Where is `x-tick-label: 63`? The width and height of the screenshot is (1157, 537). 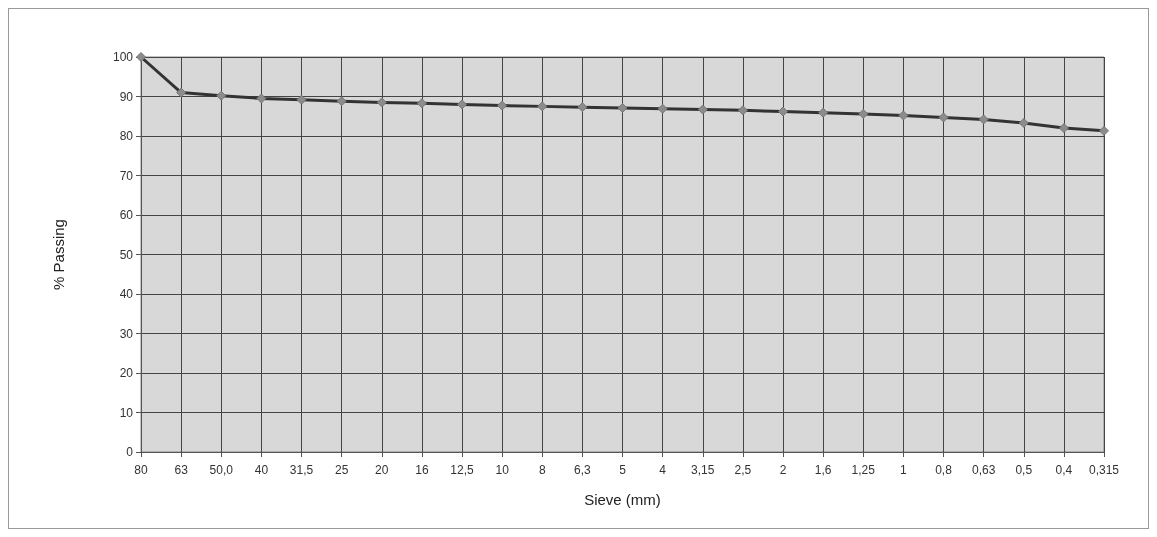
x-tick-label: 63 is located at coordinates (181, 470).